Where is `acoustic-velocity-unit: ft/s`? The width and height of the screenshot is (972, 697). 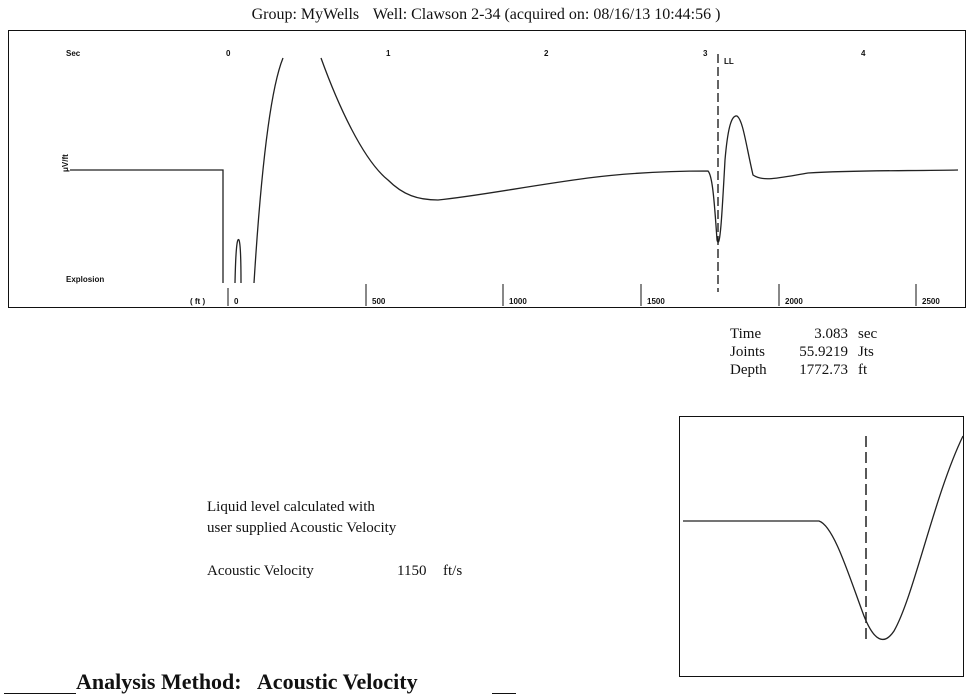
acoustic-velocity-unit: ft/s is located at coordinates (453, 571).